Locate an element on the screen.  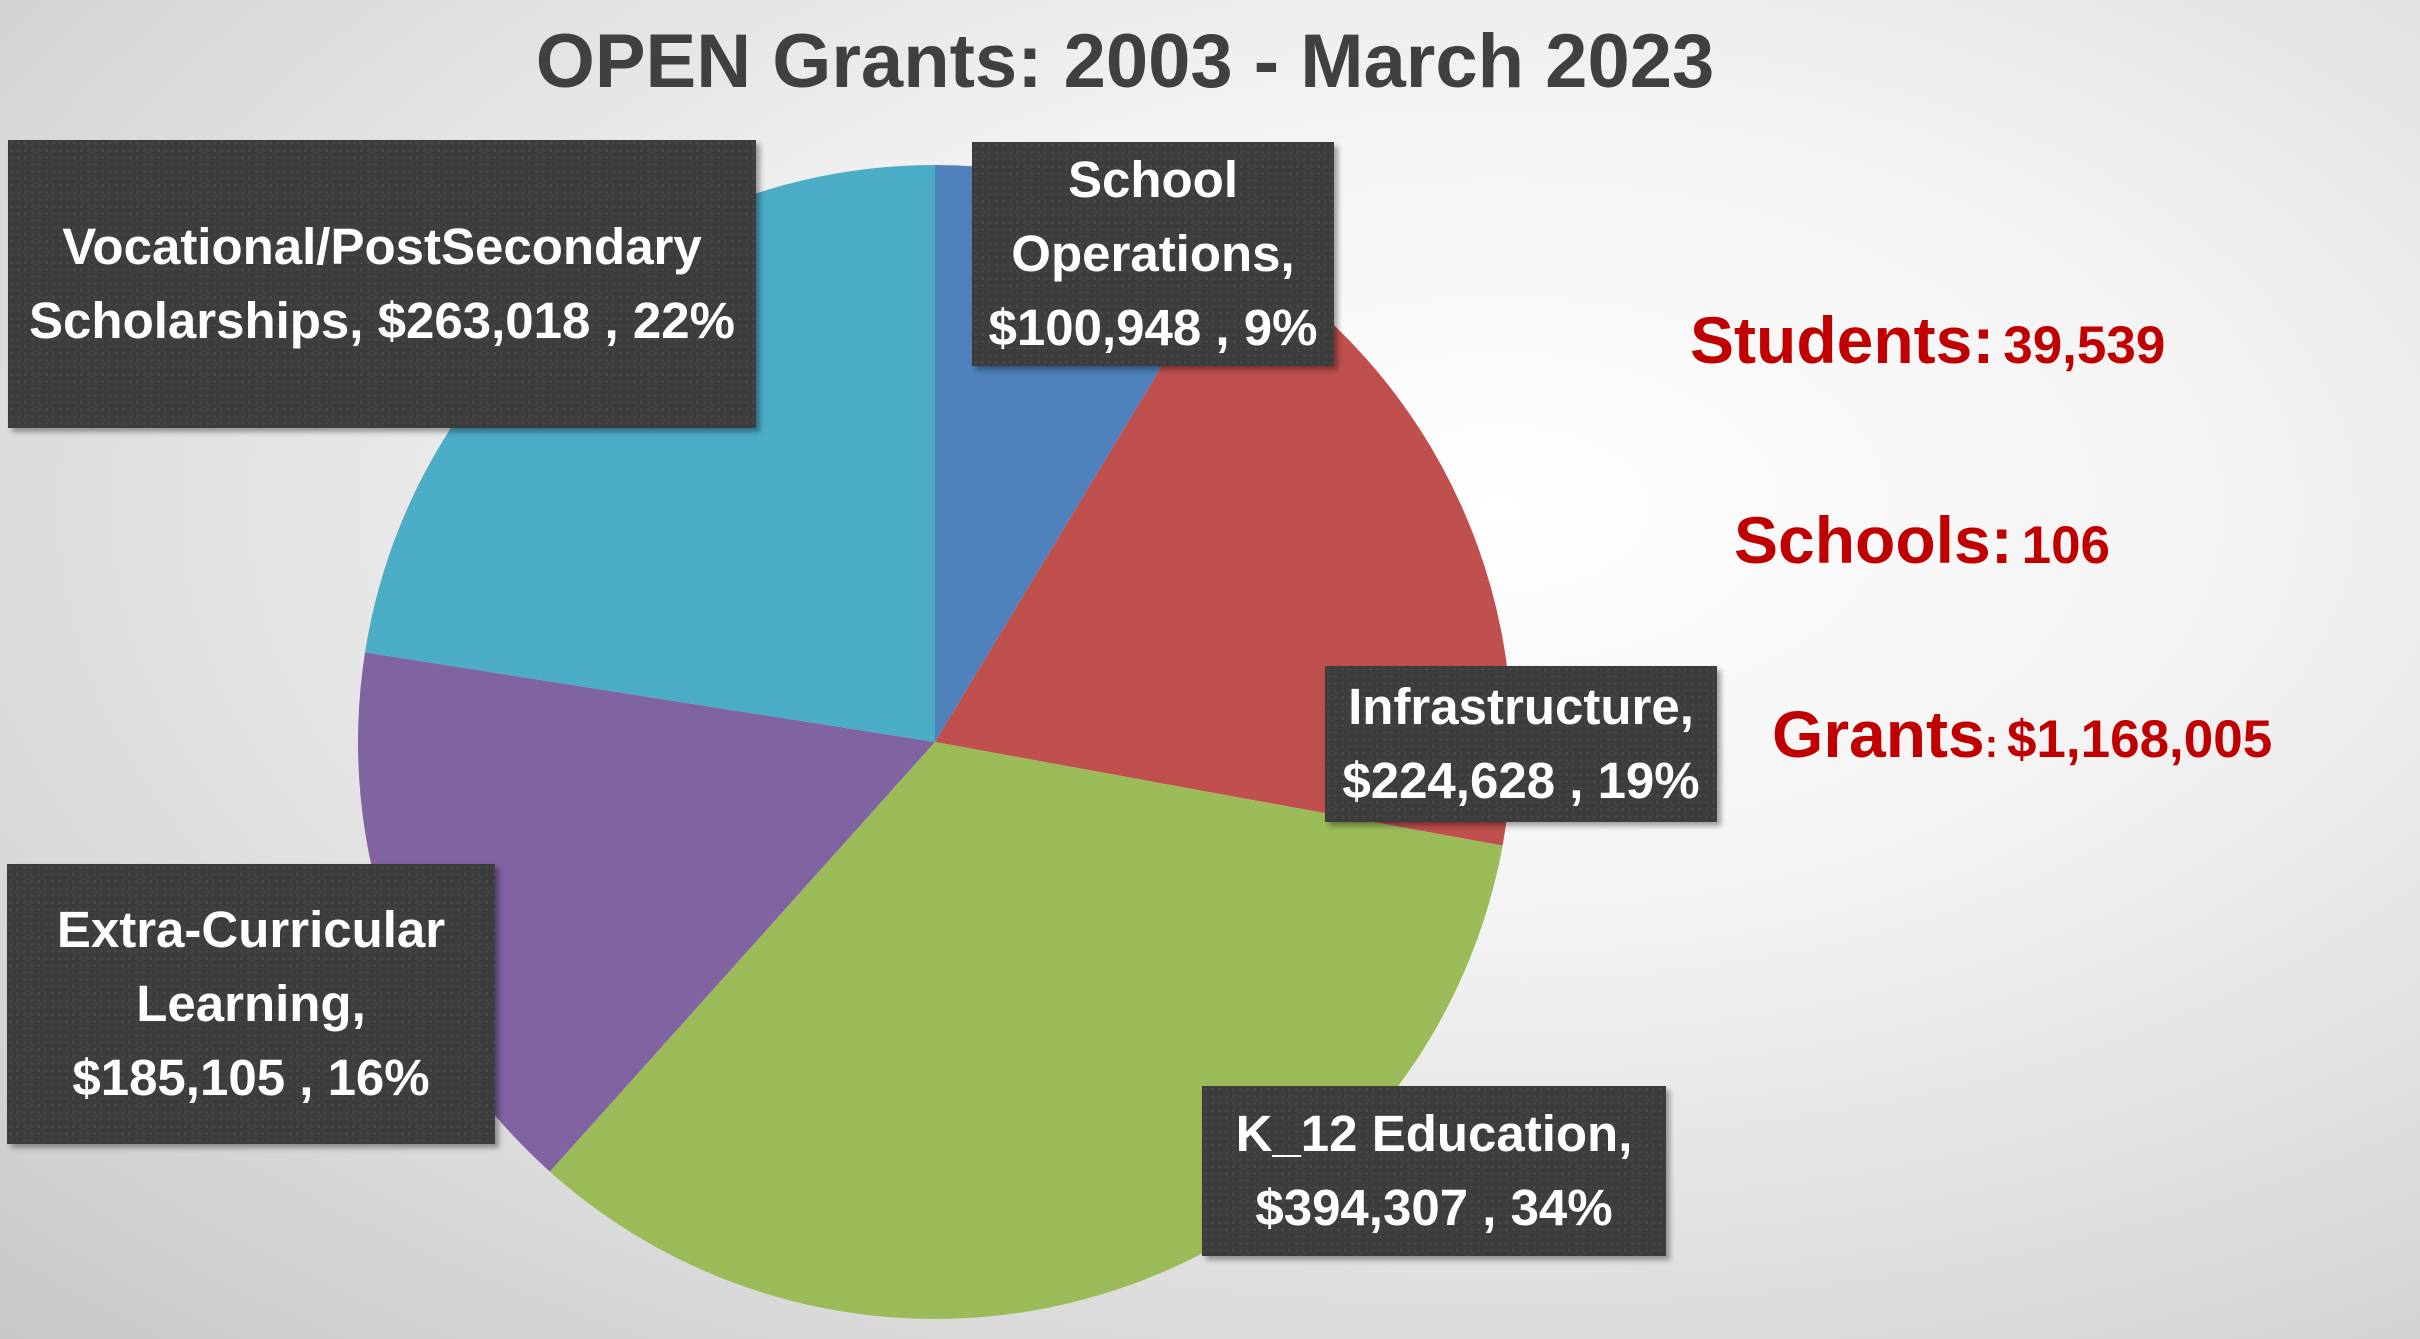
chart-title: OPEN Grants: 2003 - March 2023 is located at coordinates (1125, 61).